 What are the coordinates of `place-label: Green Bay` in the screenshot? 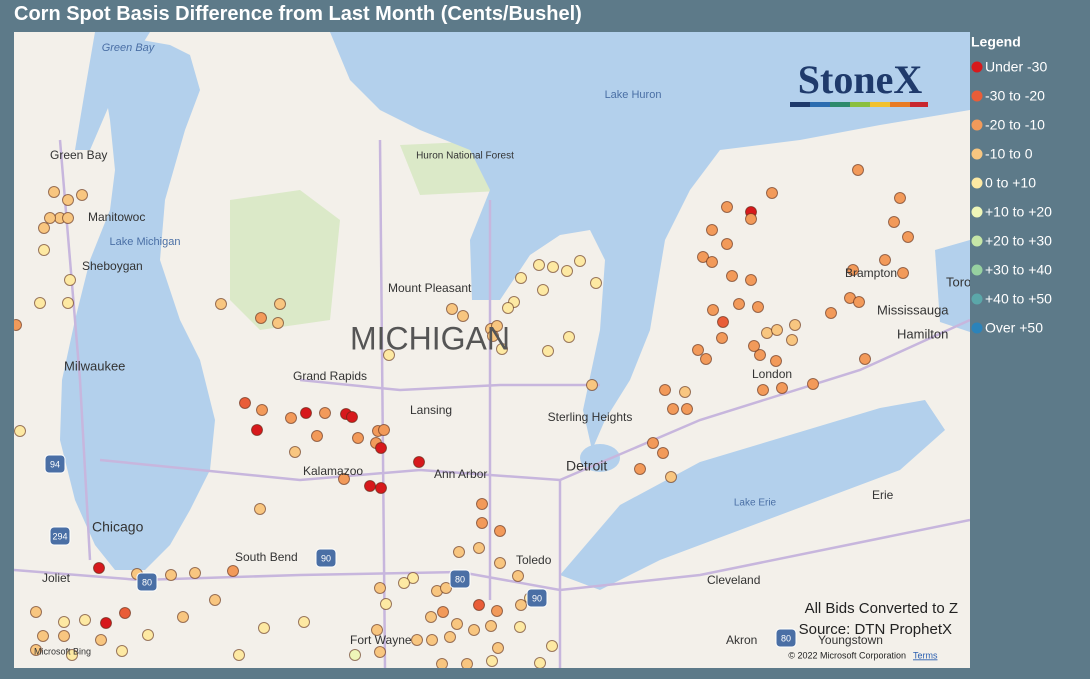 It's located at (78, 155).